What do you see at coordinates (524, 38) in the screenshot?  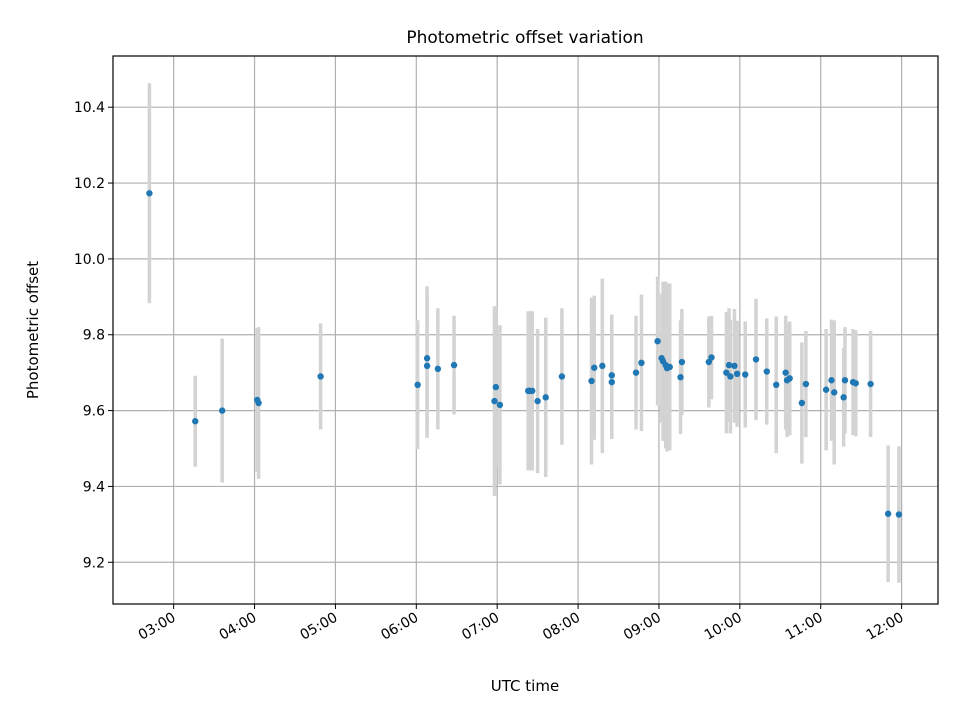 I see `chart-title: Photometric offset variation` at bounding box center [524, 38].